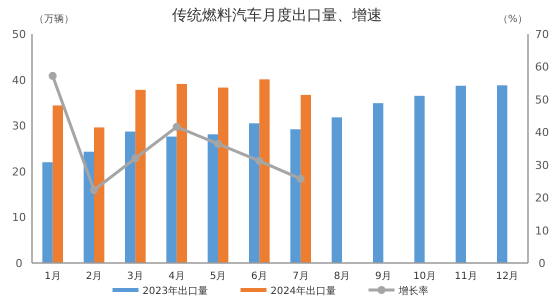 The width and height of the screenshot is (554, 302). I want to click on legend-label: 2024年出口量, so click(303, 291).